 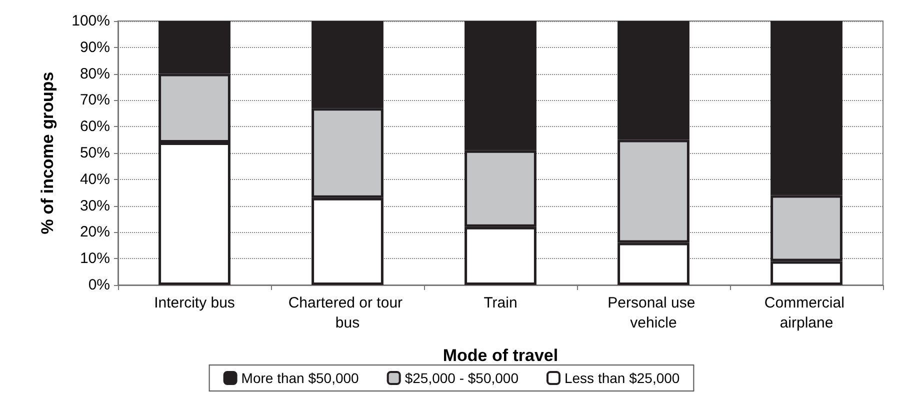 I want to click on x-tick-label: Personal use vehicle, so click(x=654, y=313).